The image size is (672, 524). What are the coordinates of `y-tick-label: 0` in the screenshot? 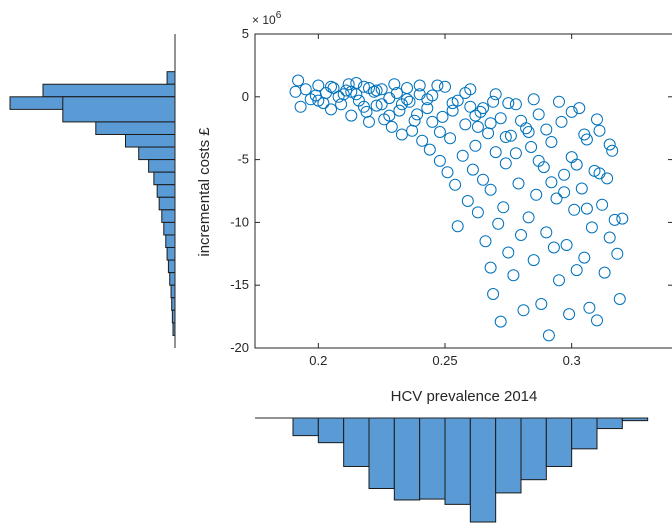 It's located at (245, 96).